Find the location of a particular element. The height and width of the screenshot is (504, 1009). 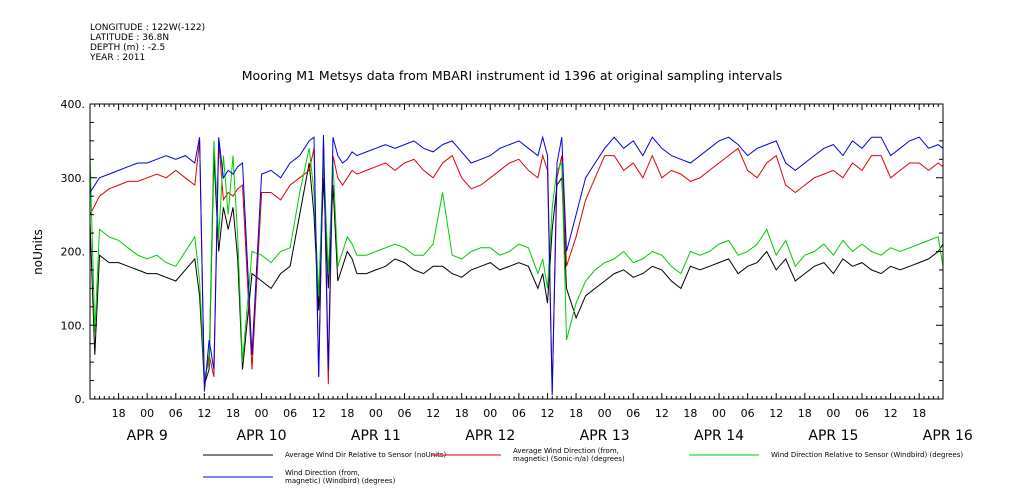

legend-label-2: magnetic) (Sonic-n/a) (degrees) is located at coordinates (569, 459).